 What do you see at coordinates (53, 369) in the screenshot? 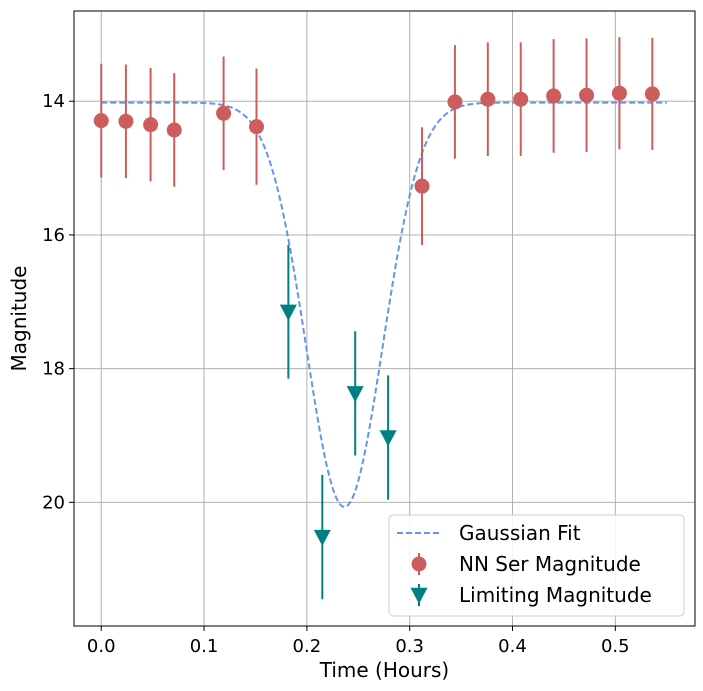
I see `y-tick-label: 18` at bounding box center [53, 369].